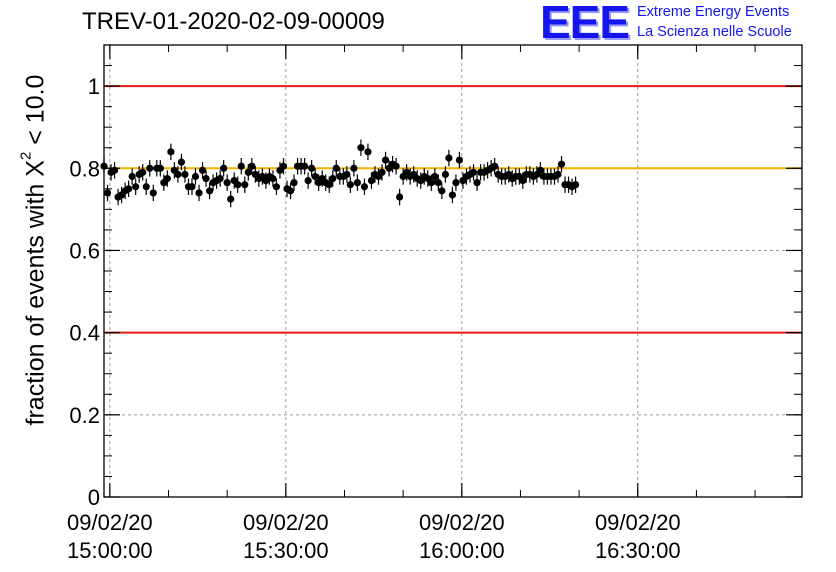 Image resolution: width=836 pixels, height=572 pixels. I want to click on logo-line-1: Extreme Energy Events, so click(713, 12).